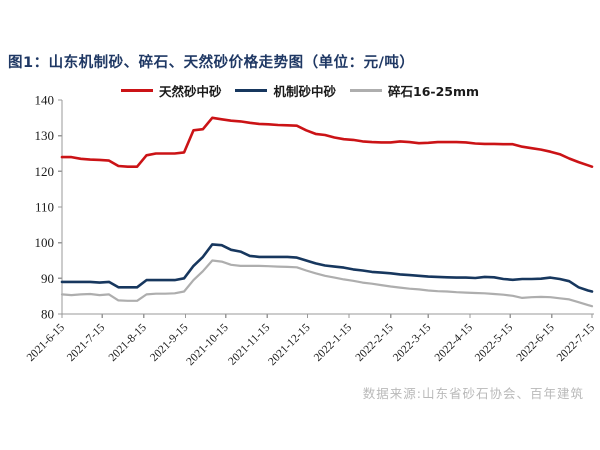 Image resolution: width=600 pixels, height=450 pixels. What do you see at coordinates (46, 342) in the screenshot?
I see `x-tick-label: 2021-6-15` at bounding box center [46, 342].